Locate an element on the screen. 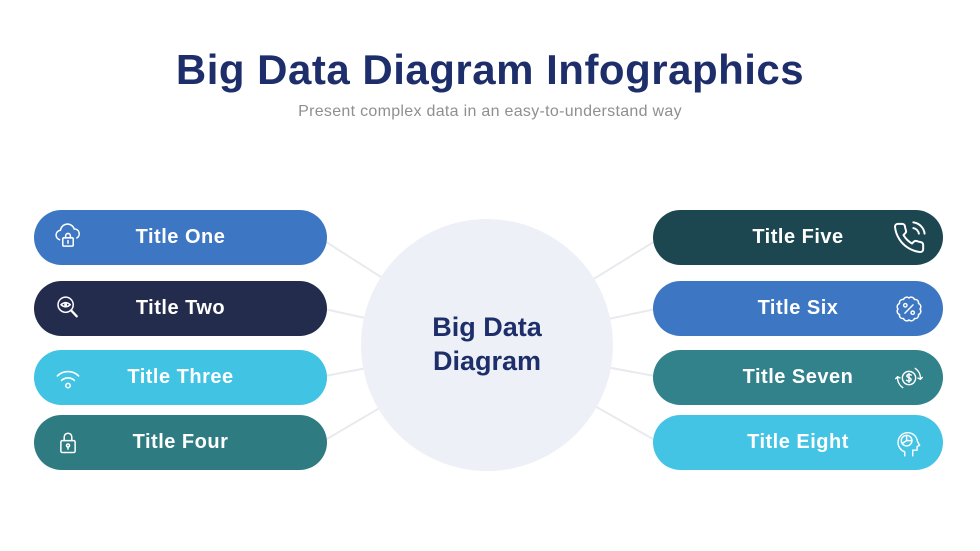  pill-title-six: Title Six is located at coordinates (798, 308).